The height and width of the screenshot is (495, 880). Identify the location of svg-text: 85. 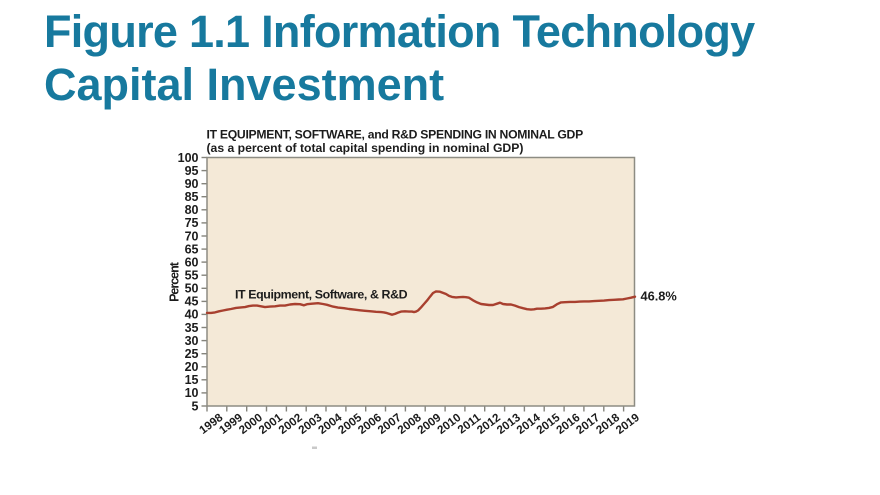
(192, 197).